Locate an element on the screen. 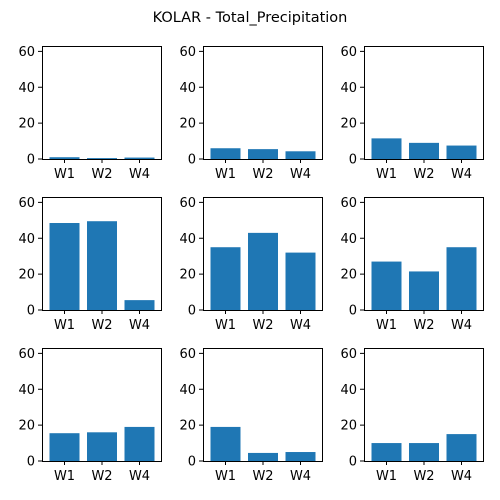 The image size is (500, 500). subplot-9: W1 W2 W4 0 20 40 60 is located at coordinates (412, 415).